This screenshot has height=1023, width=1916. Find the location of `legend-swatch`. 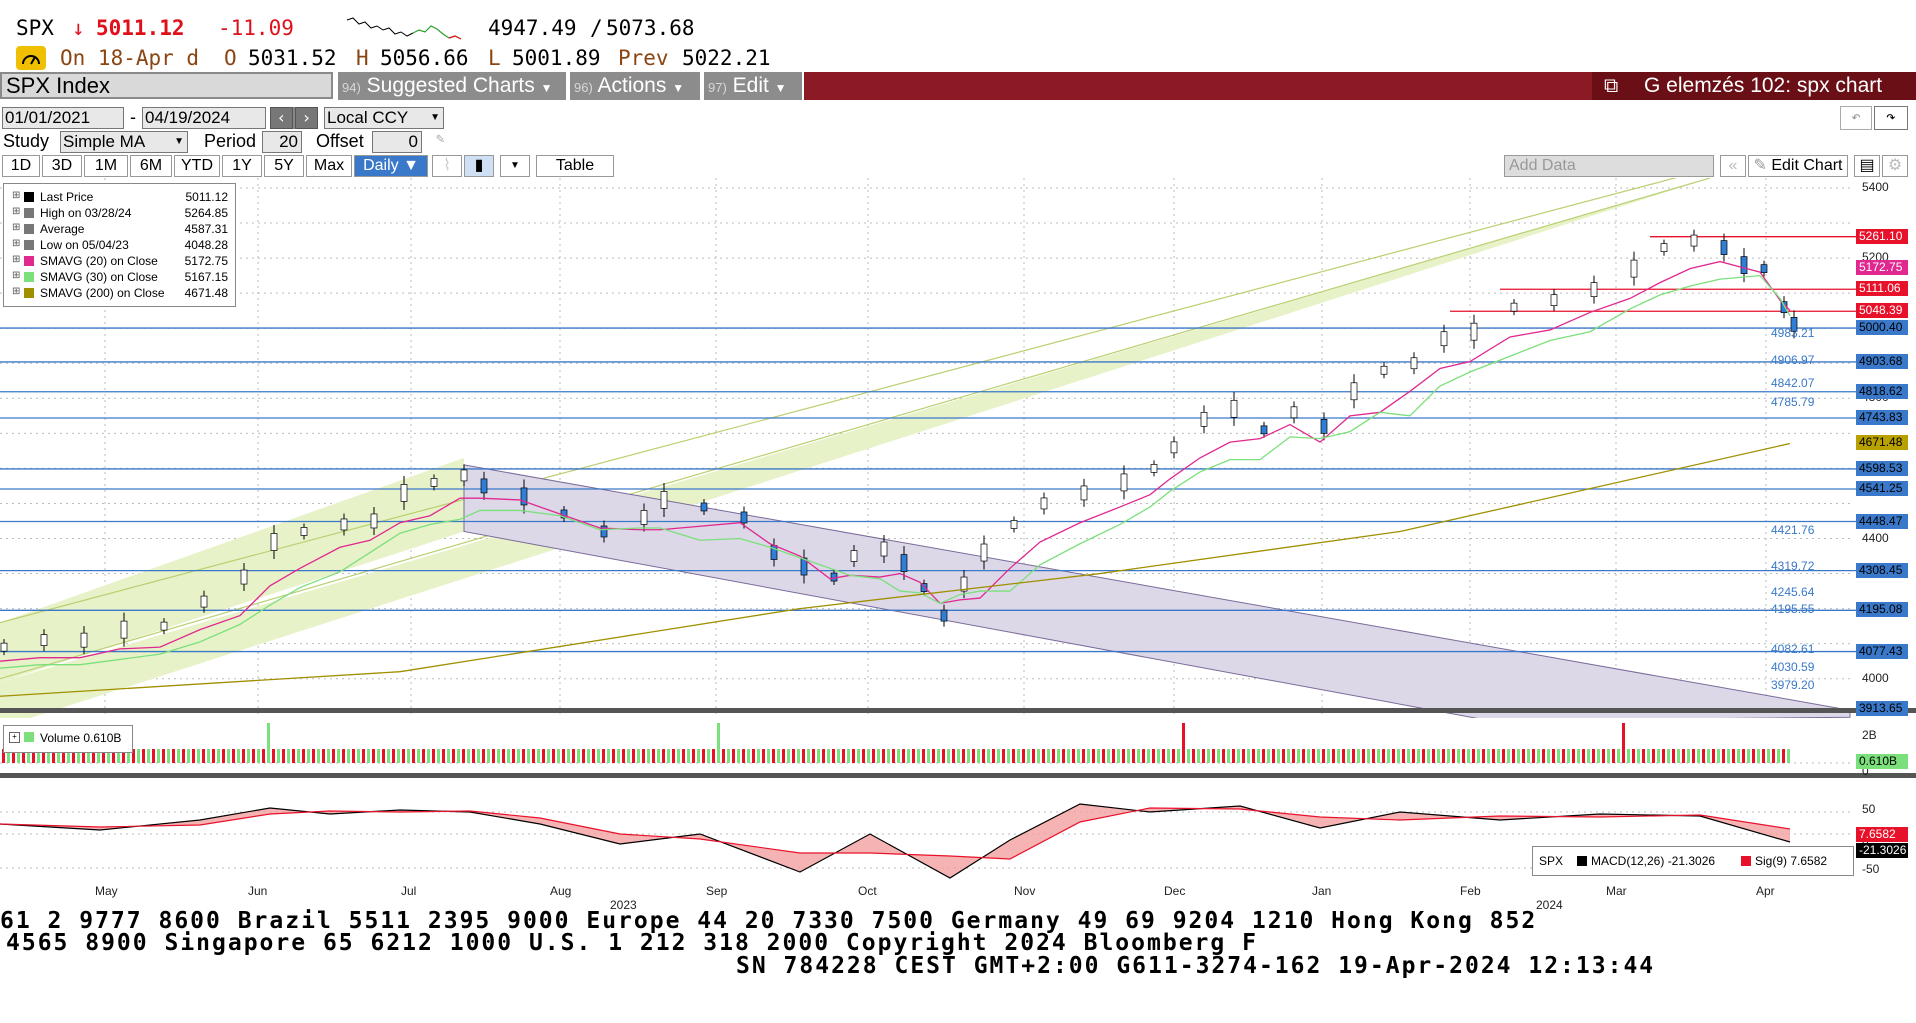

legend-swatch is located at coordinates (29, 197).